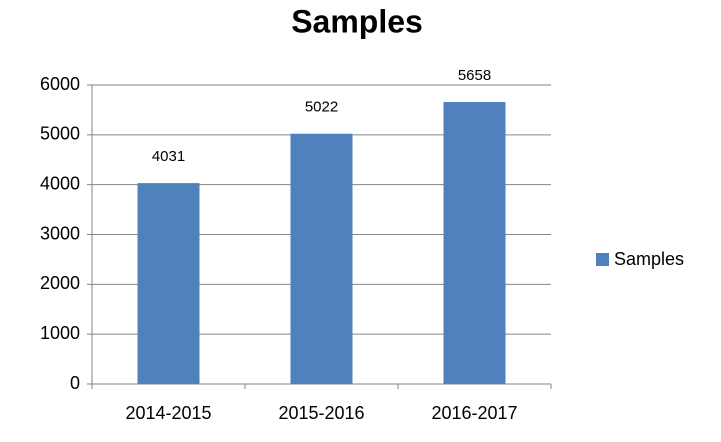  I want to click on x-tick-label: 2015-2016, so click(321, 413).